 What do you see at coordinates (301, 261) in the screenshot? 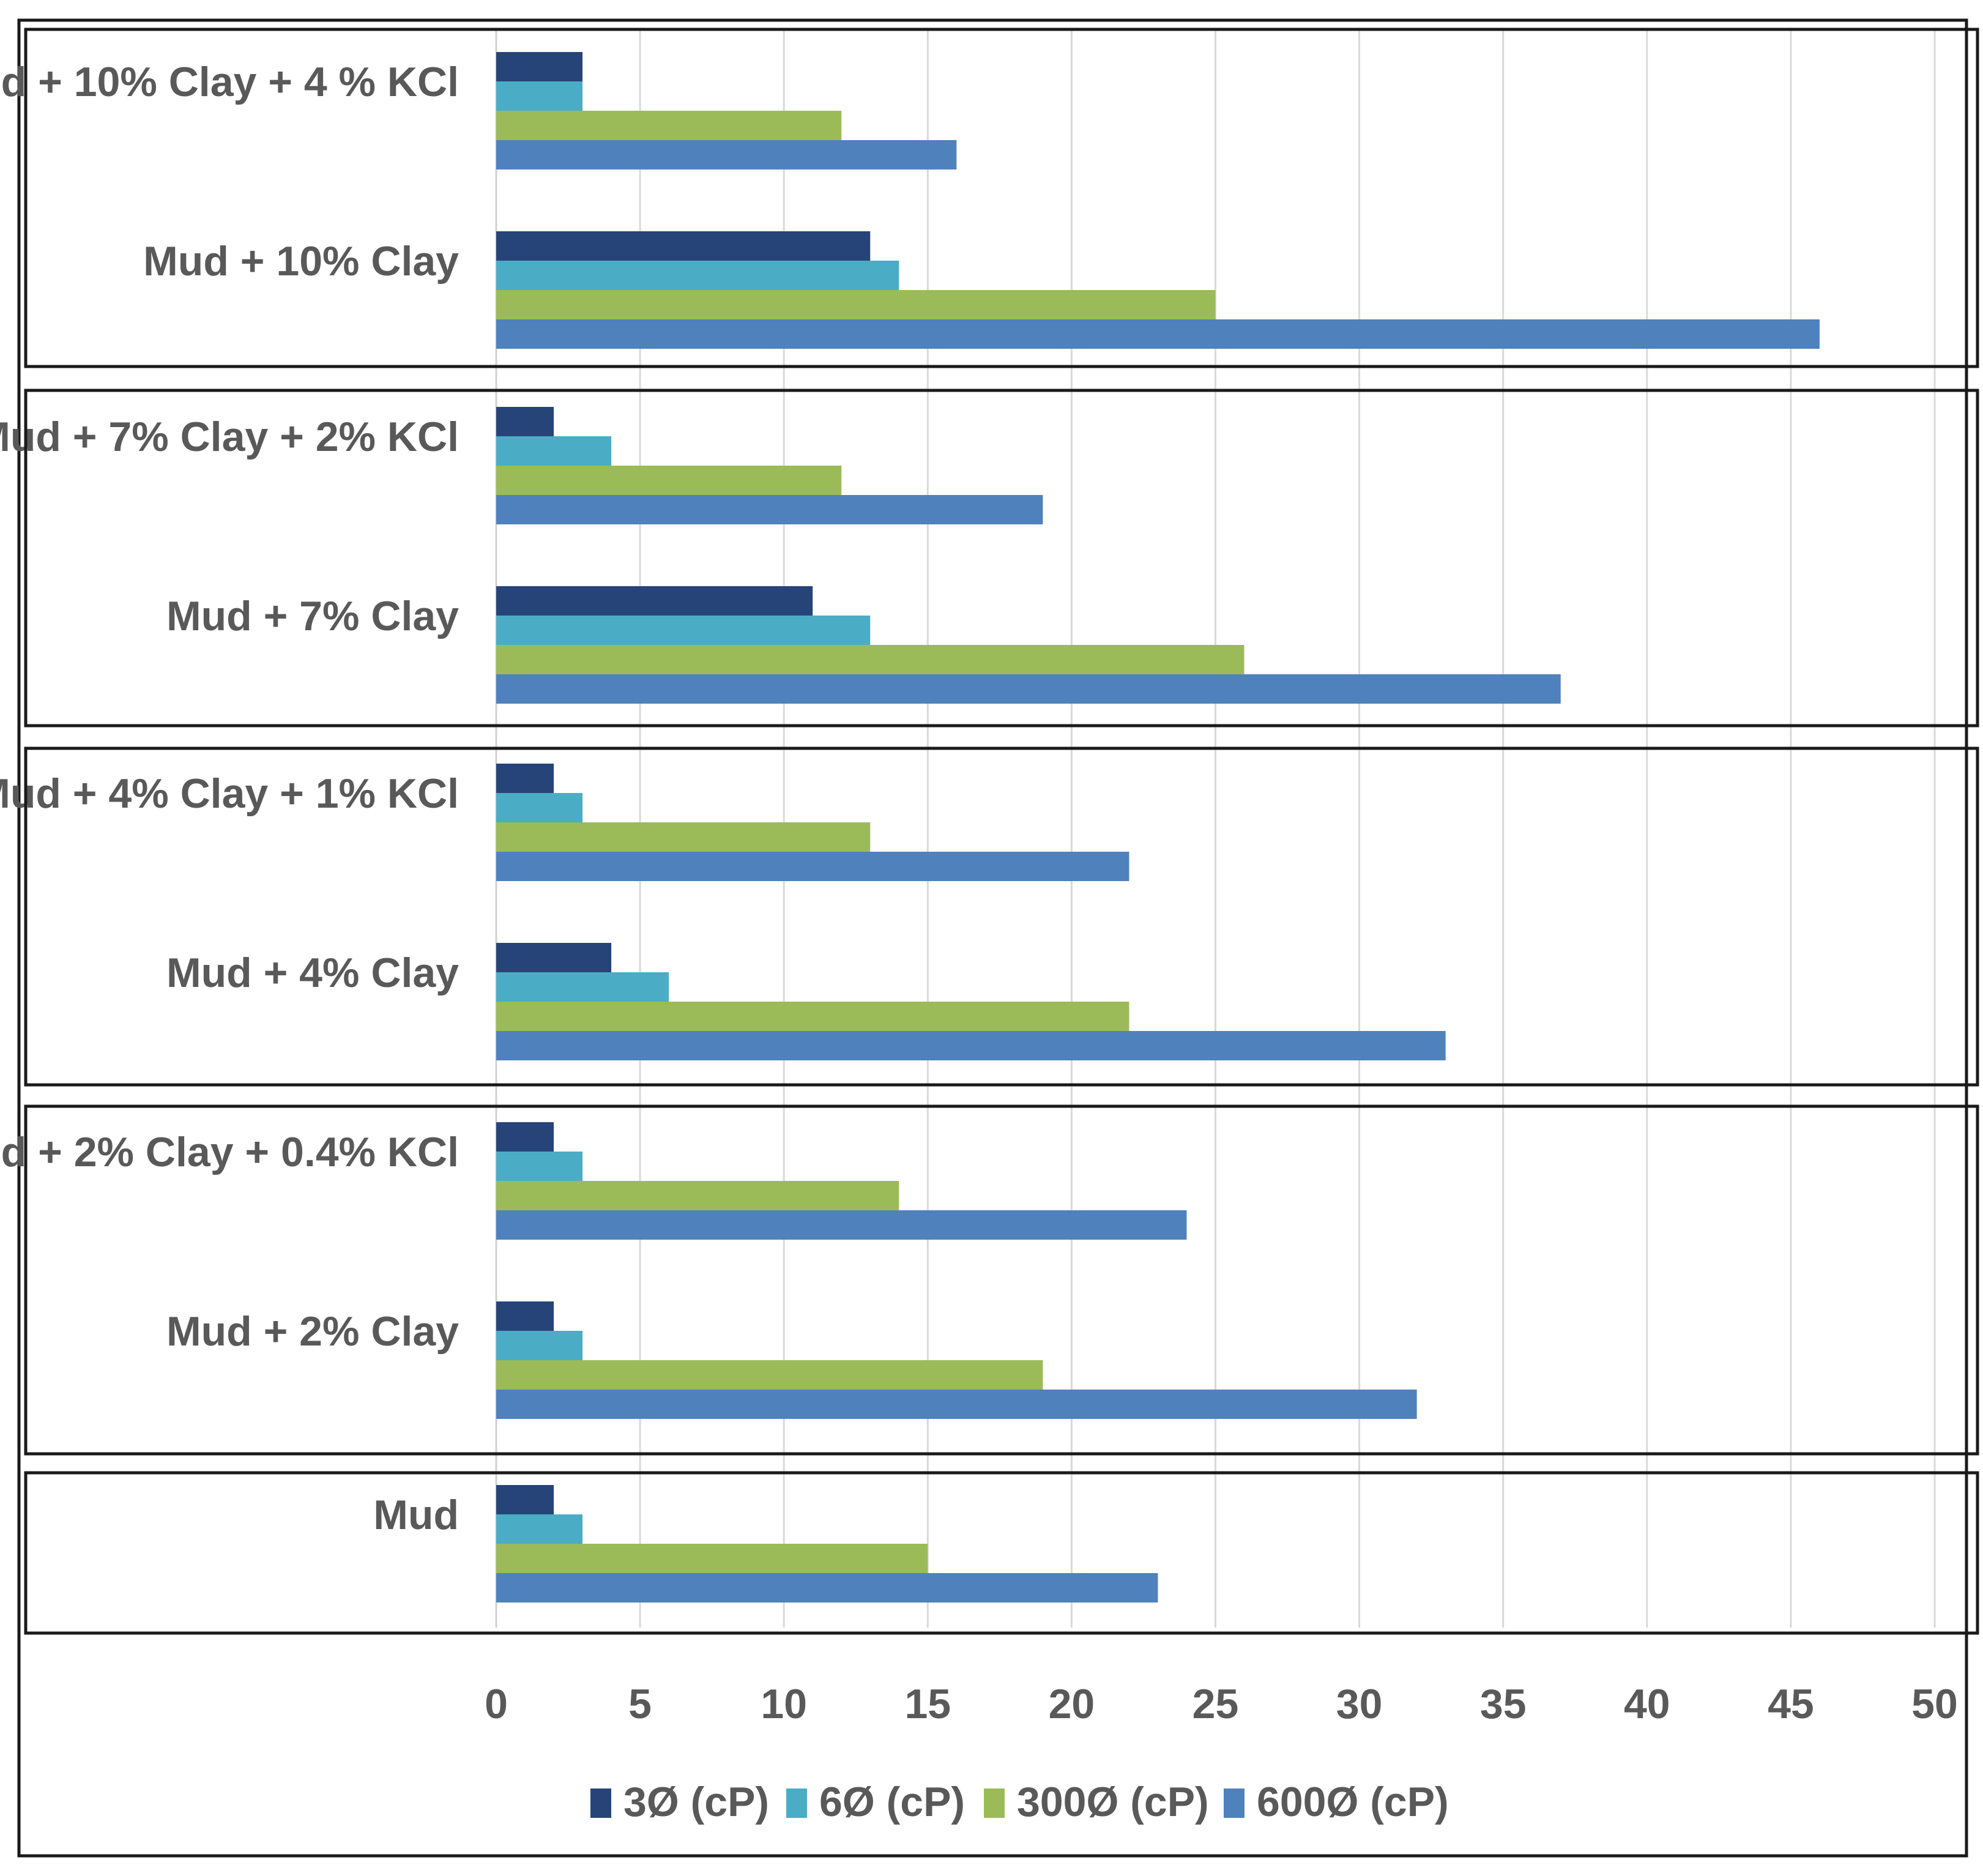
I see `category-label: Mud + 10% Clay` at bounding box center [301, 261].